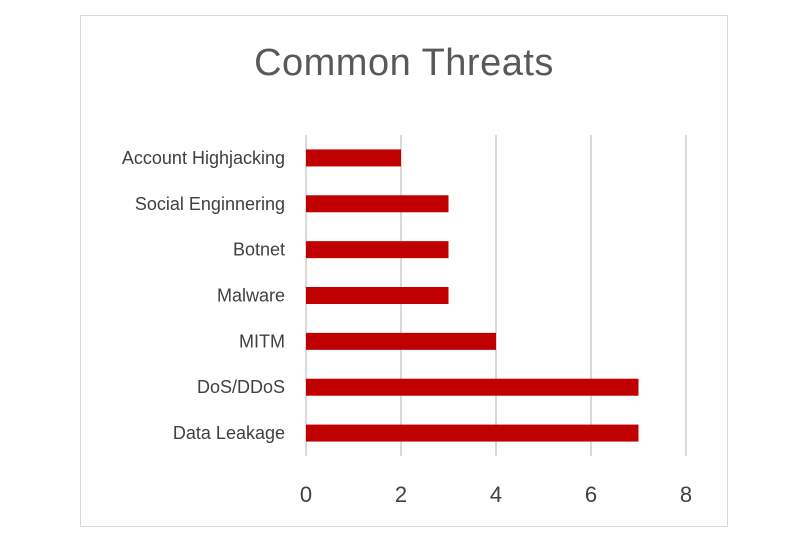 Image resolution: width=800 pixels, height=543 pixels. Describe the element at coordinates (251, 296) in the screenshot. I see `category-label: Malware` at that location.